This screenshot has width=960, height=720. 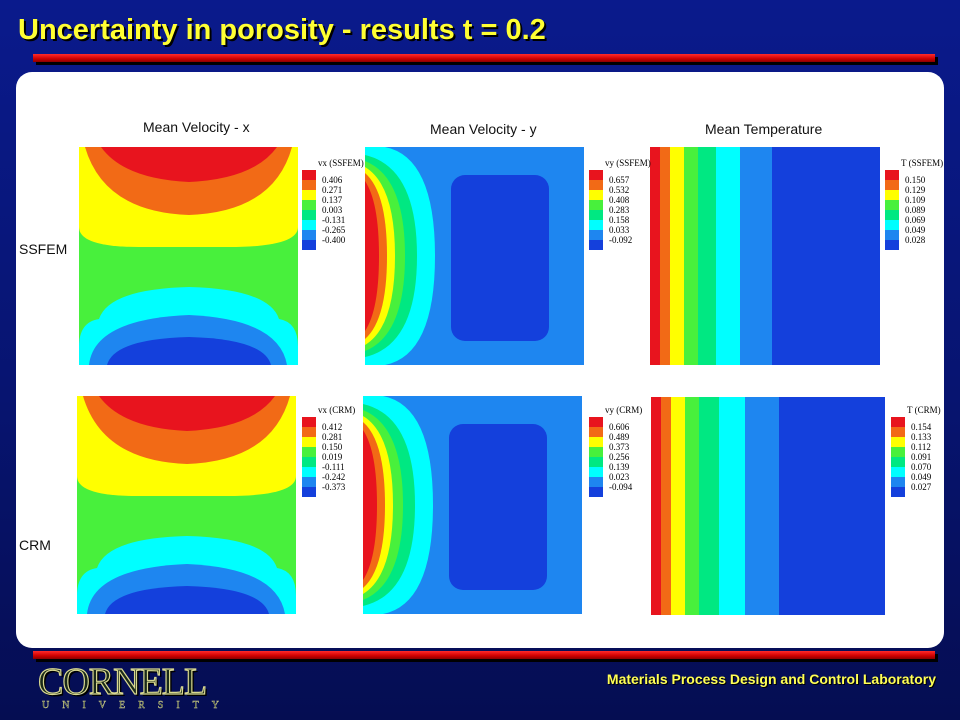 What do you see at coordinates (342, 474) in the screenshot?
I see `legend-level: -0.242` at bounding box center [342, 474].